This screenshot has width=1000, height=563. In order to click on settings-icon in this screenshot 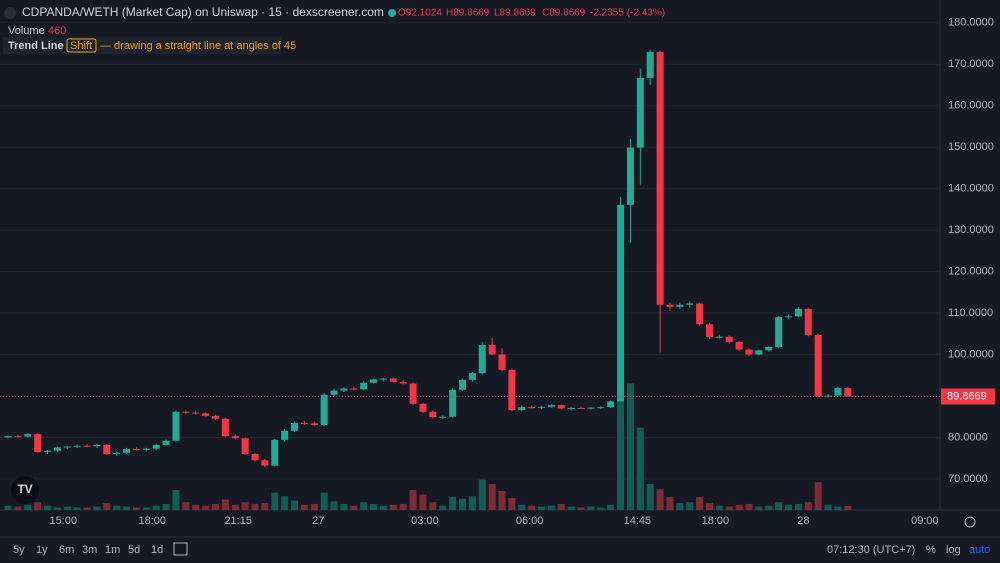, I will do `click(970, 522)`.